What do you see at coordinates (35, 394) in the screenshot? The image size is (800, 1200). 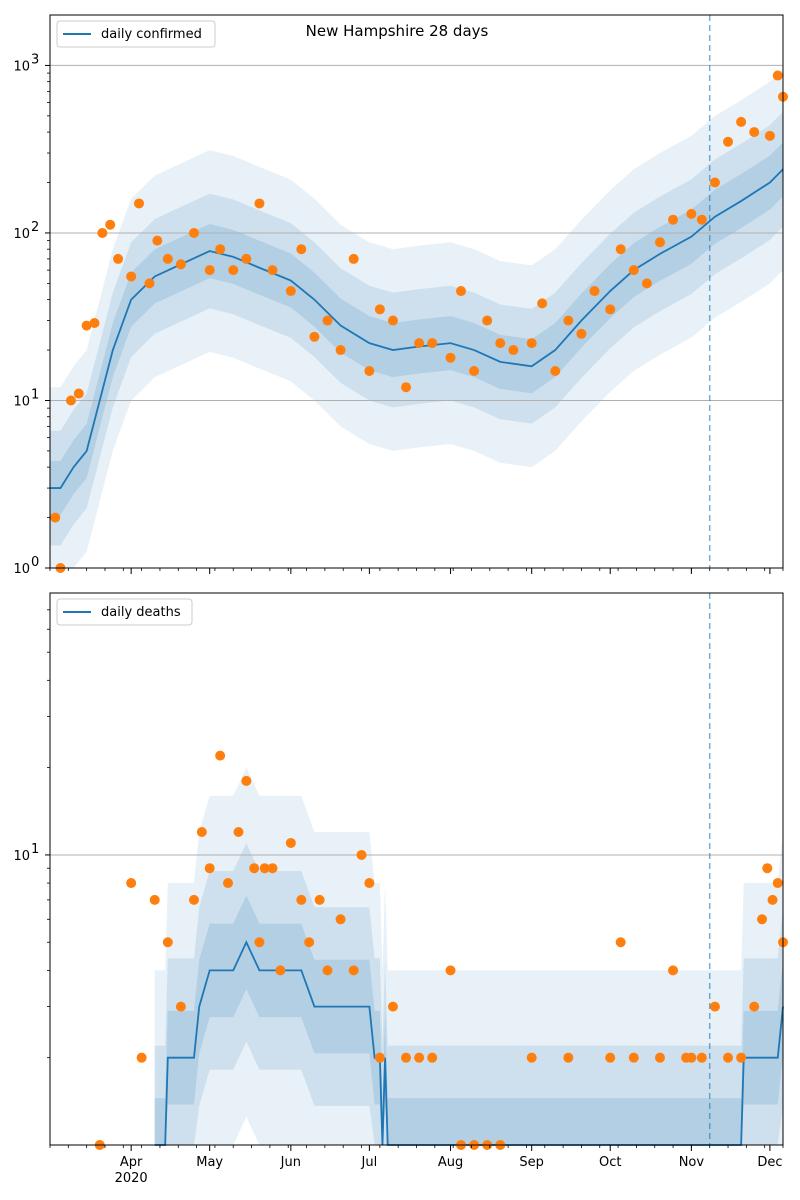 I see `y-tick-exponent: 1` at bounding box center [35, 394].